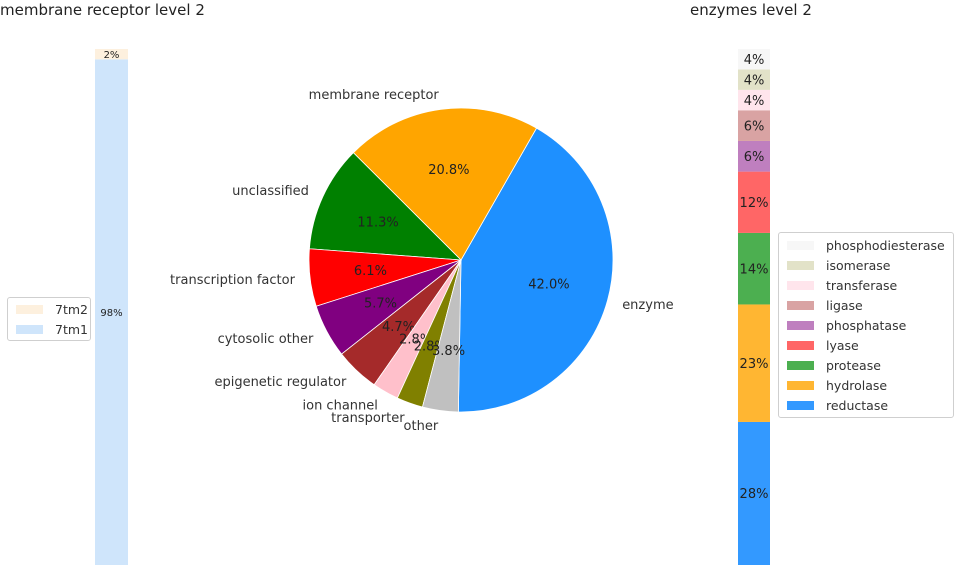  What do you see at coordinates (421, 426) in the screenshot?
I see `pie-slice-name: other` at bounding box center [421, 426].